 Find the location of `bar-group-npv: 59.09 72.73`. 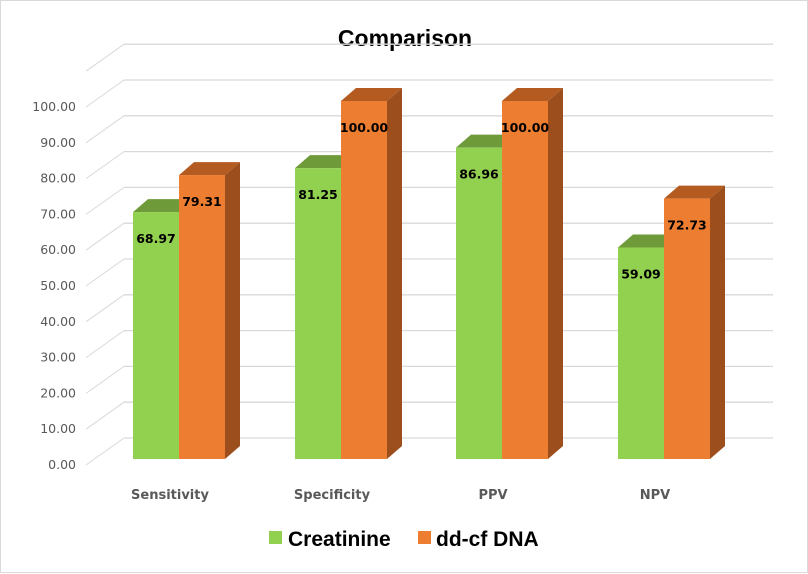

bar-group-npv: 59.09 72.73 is located at coordinates (671, 322).